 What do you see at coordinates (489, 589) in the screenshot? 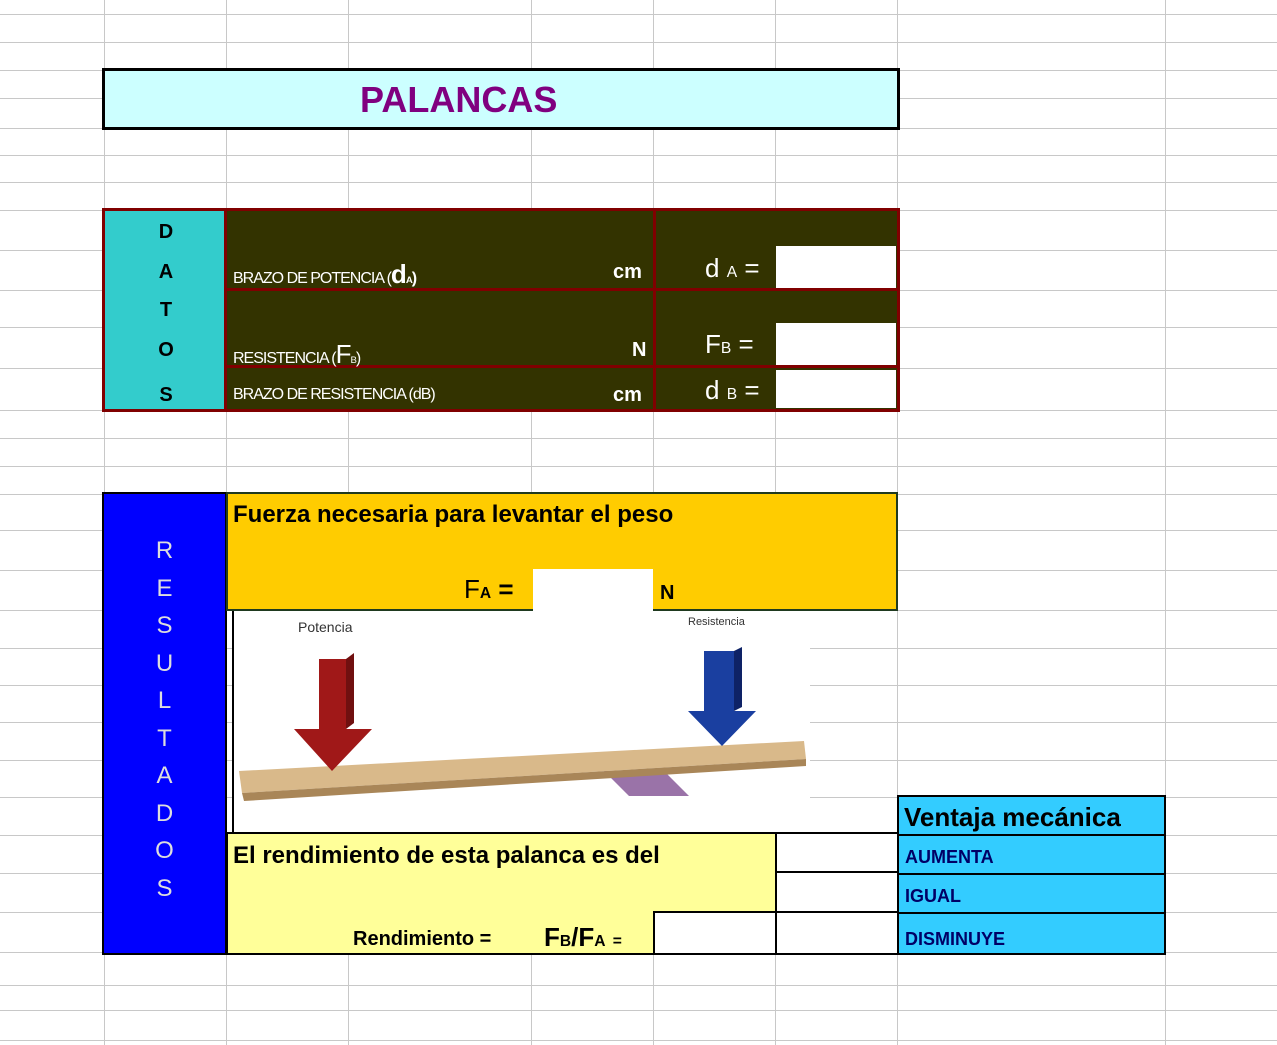
I see `variable: FA =` at bounding box center [489, 589].